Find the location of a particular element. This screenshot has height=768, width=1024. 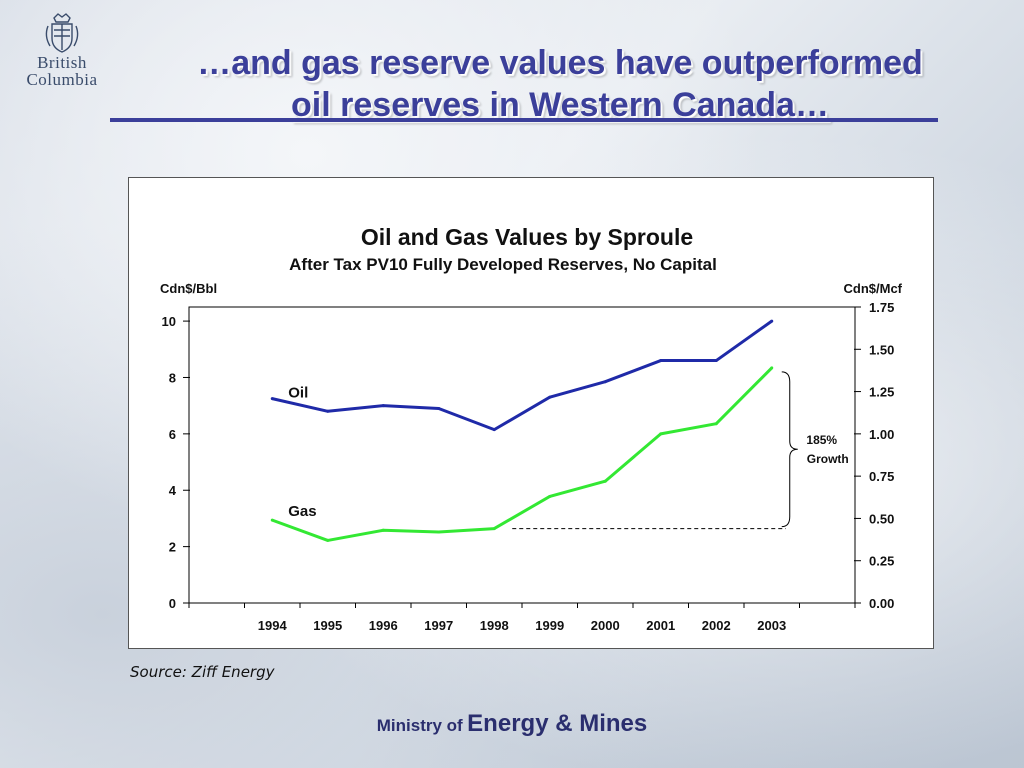

right-tick-label: 0.00 is located at coordinates (881, 603).